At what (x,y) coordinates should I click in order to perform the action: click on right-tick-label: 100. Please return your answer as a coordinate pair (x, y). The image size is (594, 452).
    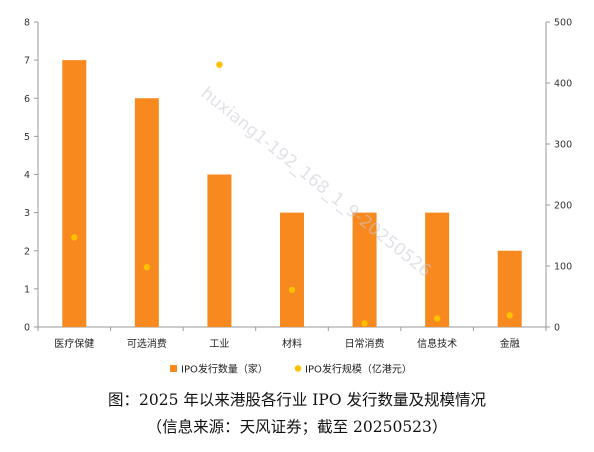
    Looking at the image, I should click on (563, 267).